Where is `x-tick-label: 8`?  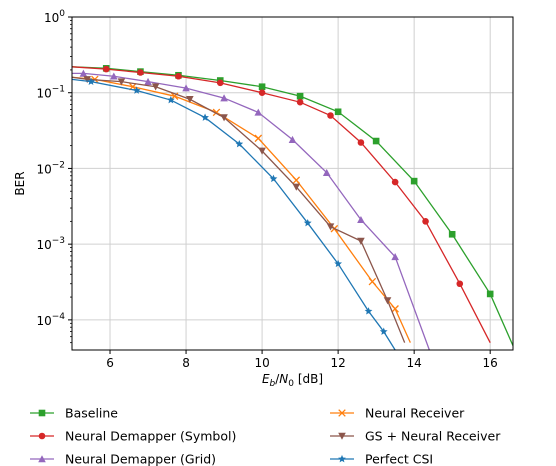 x-tick-label: 8 is located at coordinates (186, 363).